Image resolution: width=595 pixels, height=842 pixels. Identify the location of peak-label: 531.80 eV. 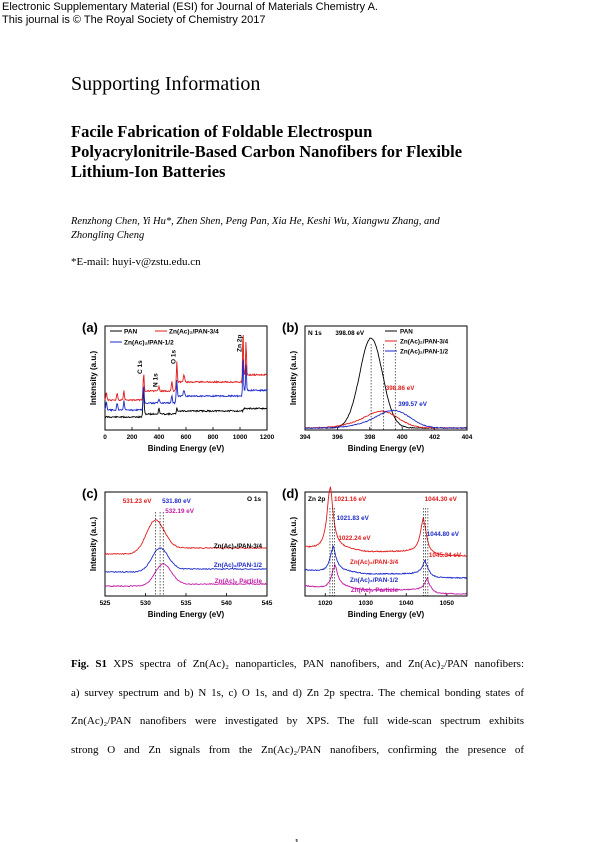
(177, 501).